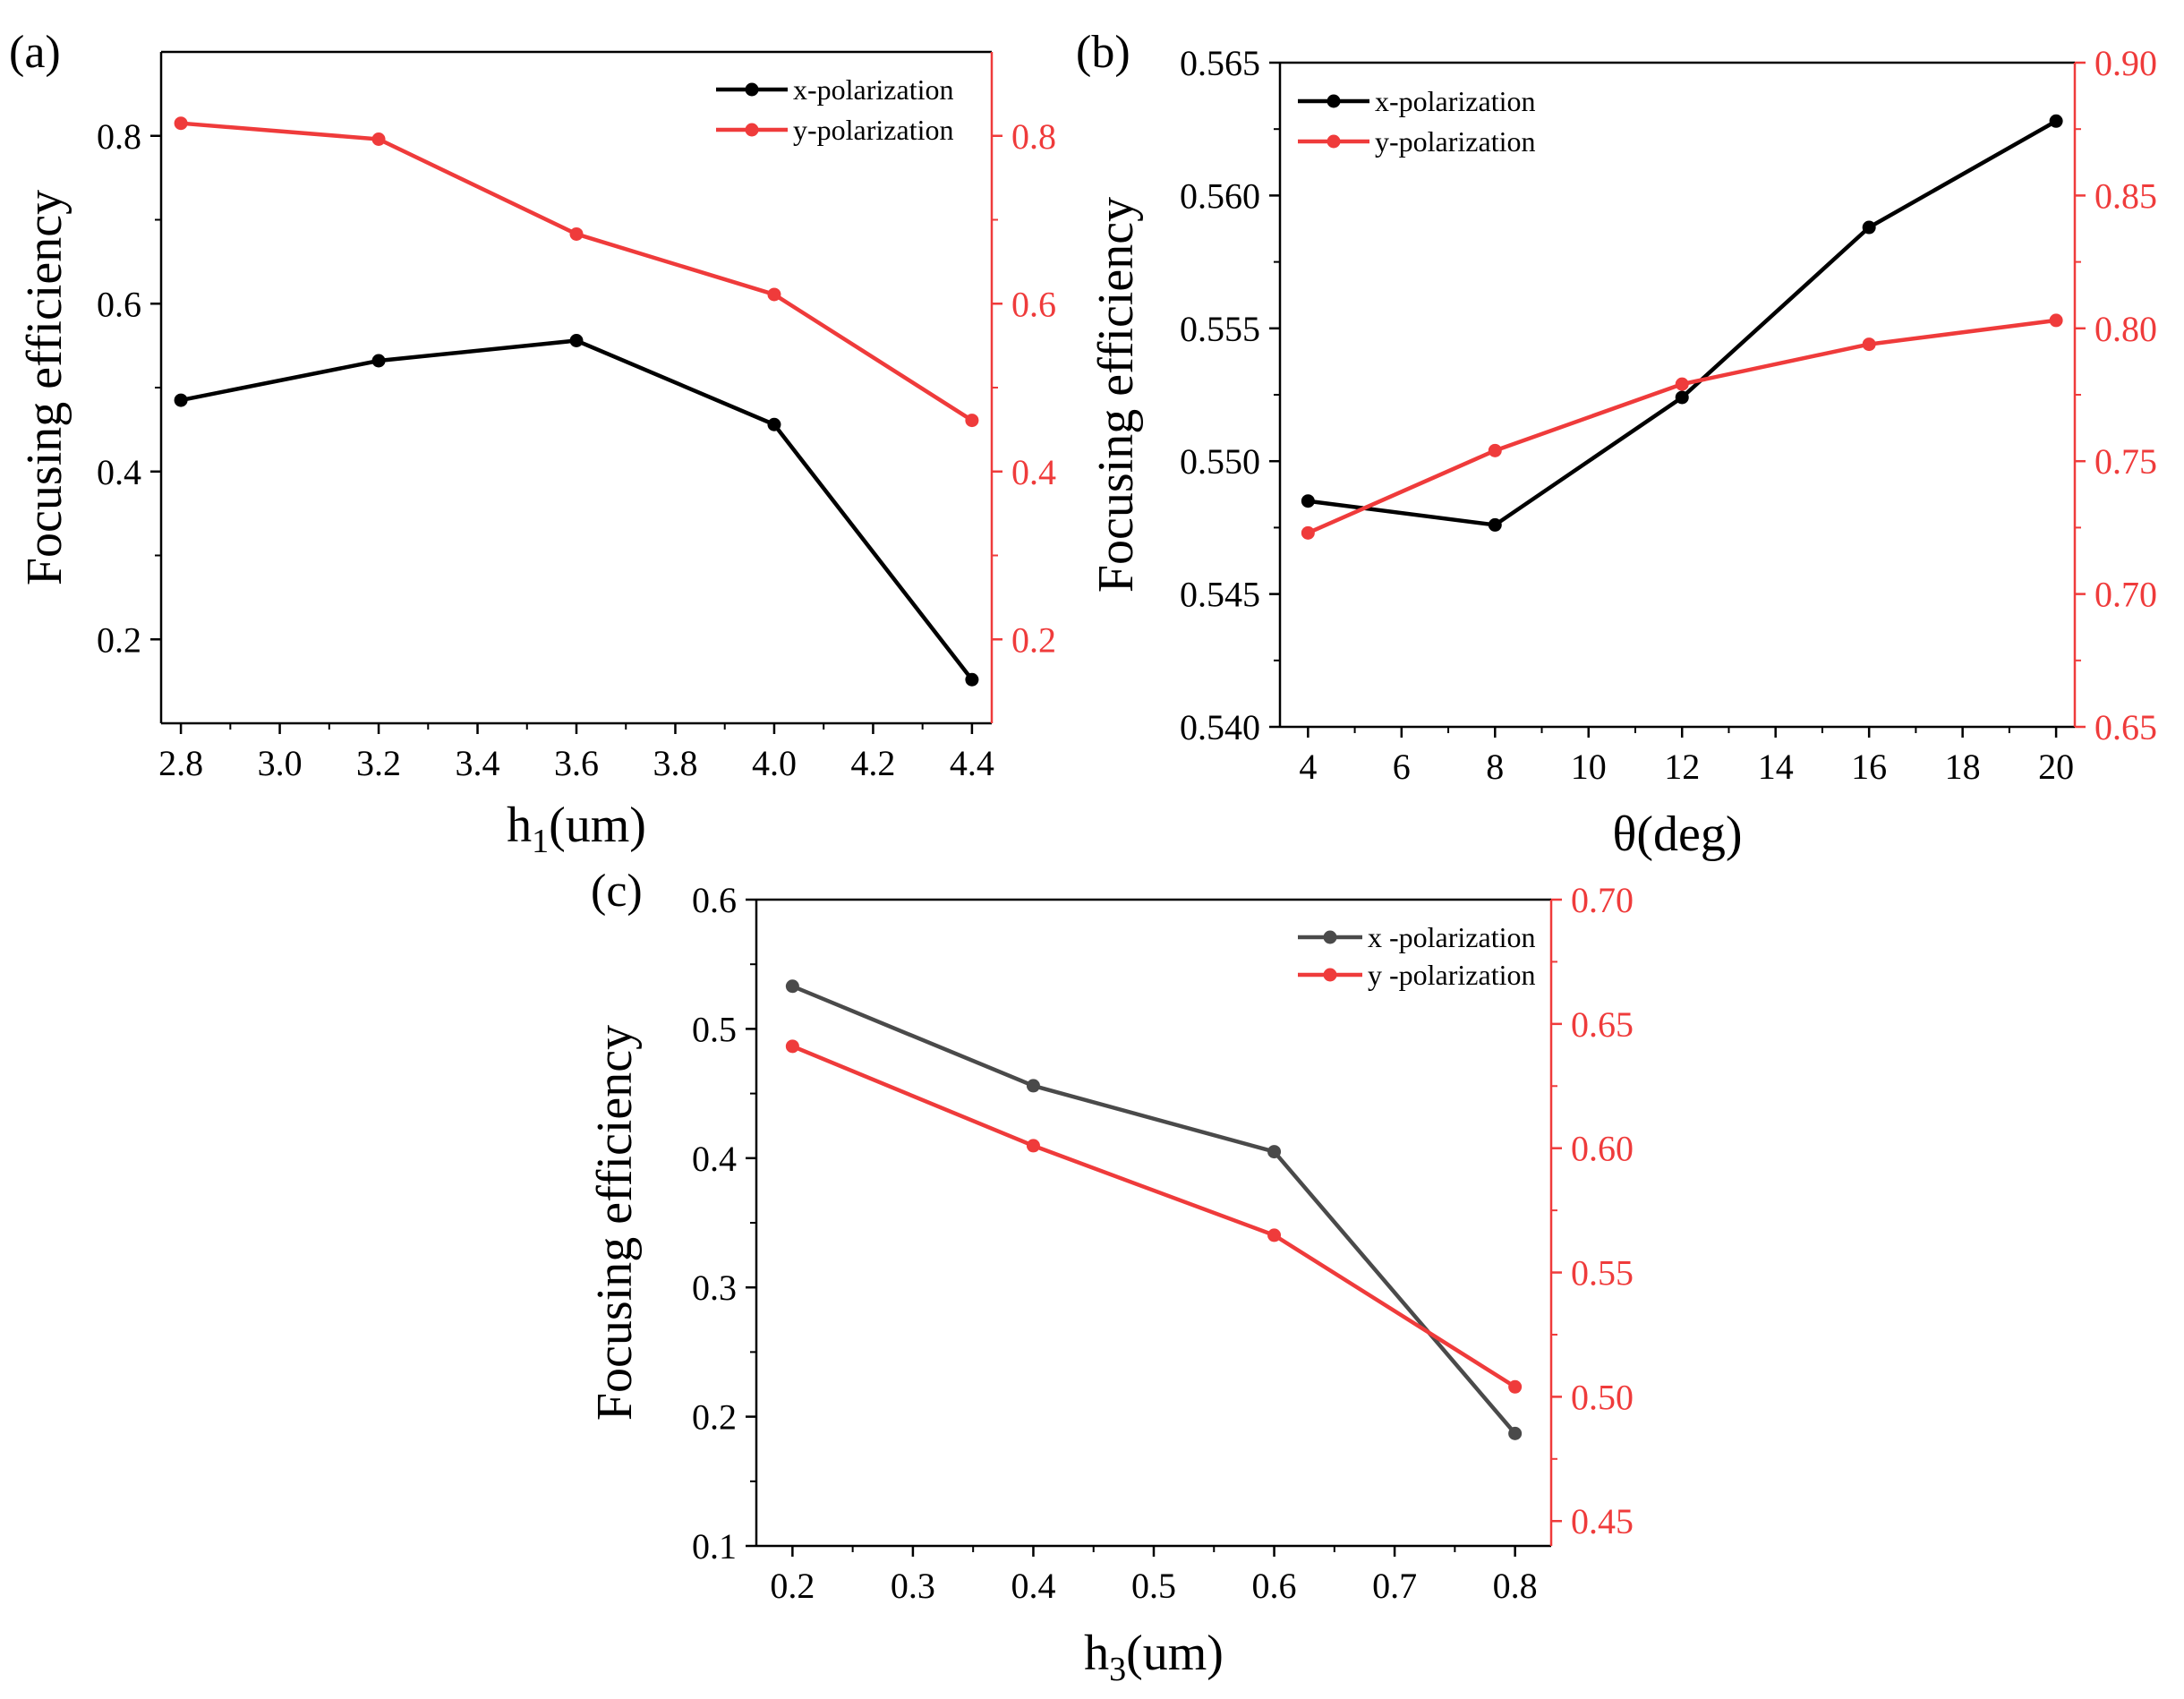 This screenshot has width=2184, height=1699. Describe the element at coordinates (280, 763) in the screenshot. I see `x-tick-label: 3.0` at that location.